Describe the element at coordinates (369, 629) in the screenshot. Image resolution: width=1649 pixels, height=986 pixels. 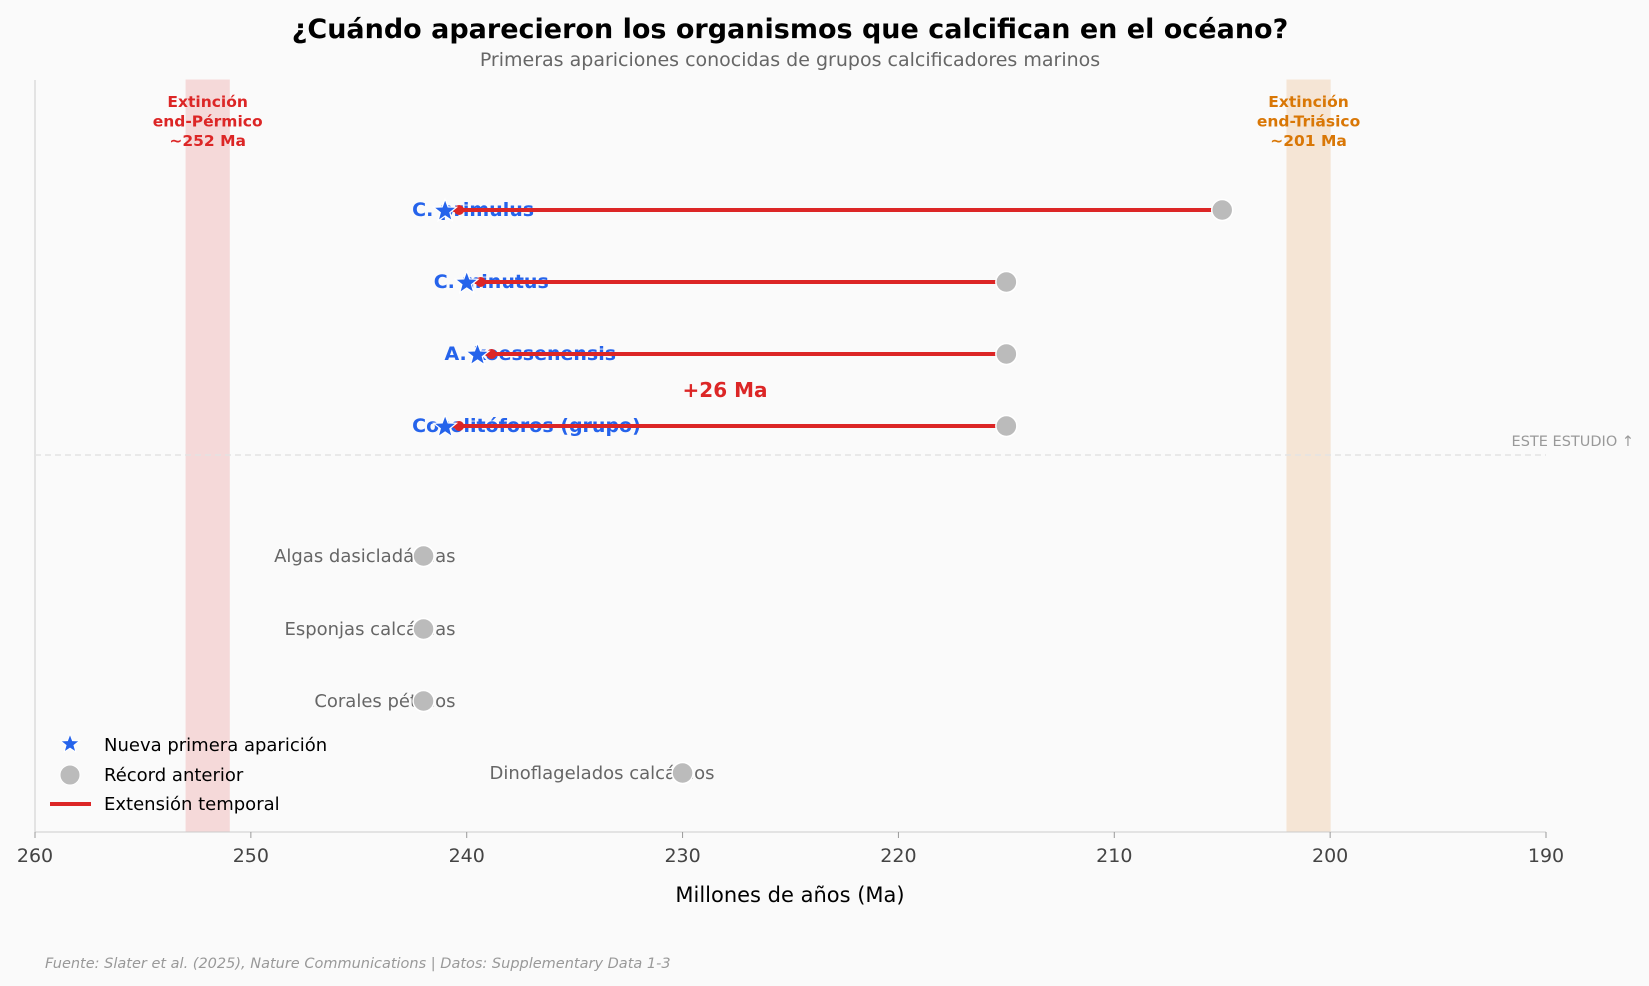
I see `other-group-label: Esponjas calcáreas` at that location.